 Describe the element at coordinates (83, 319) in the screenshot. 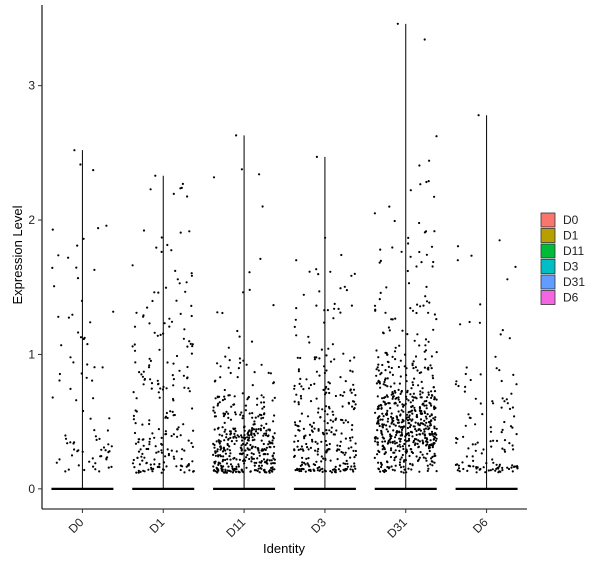

I see `series-D0` at that location.